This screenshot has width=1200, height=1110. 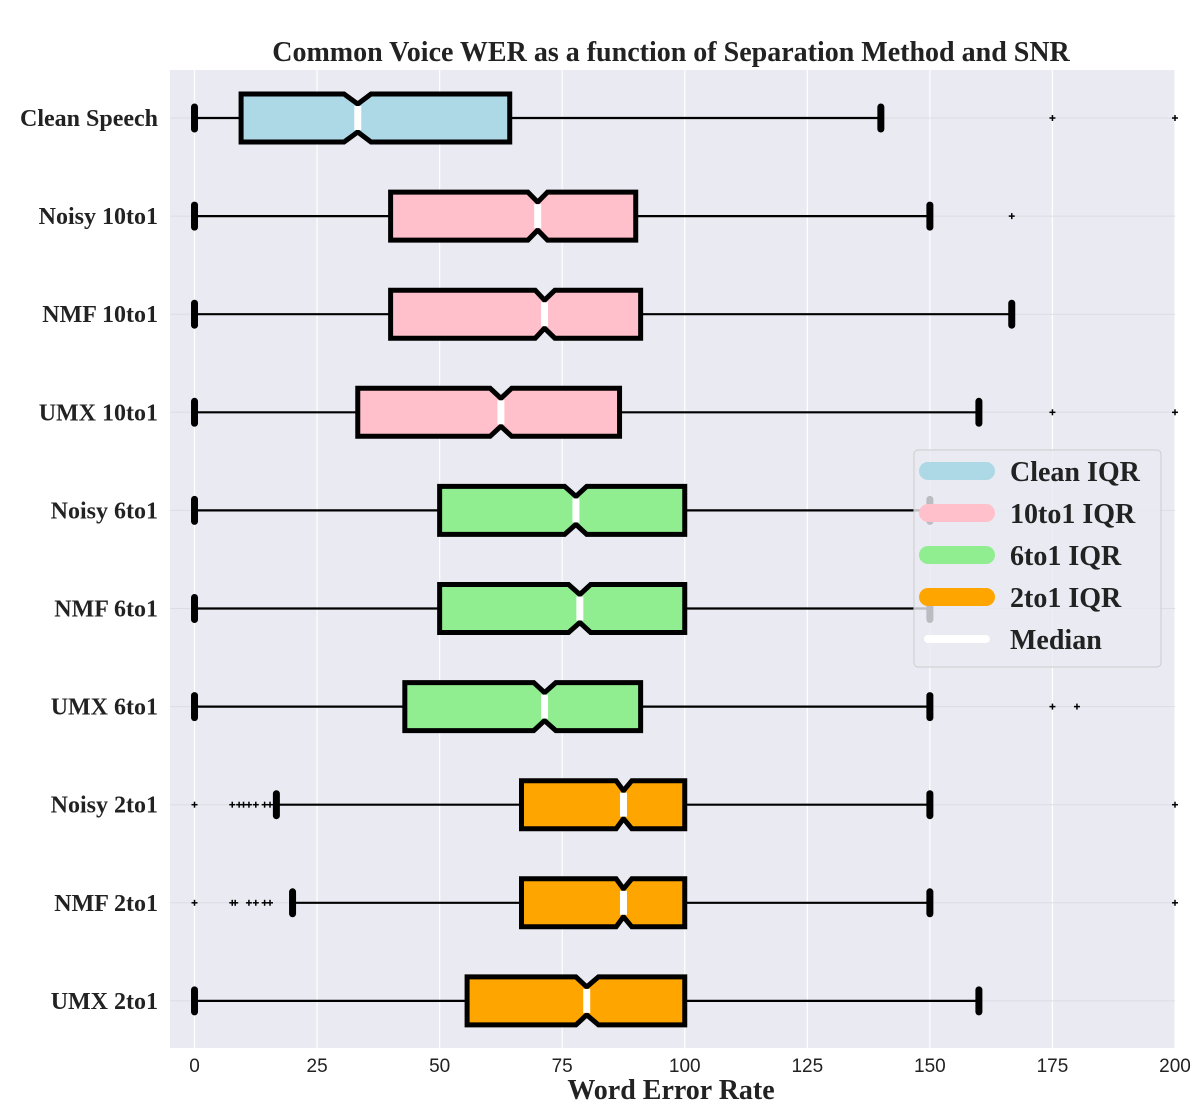 What do you see at coordinates (106, 610) in the screenshot?
I see `category-label: NMF 6to1` at bounding box center [106, 610].